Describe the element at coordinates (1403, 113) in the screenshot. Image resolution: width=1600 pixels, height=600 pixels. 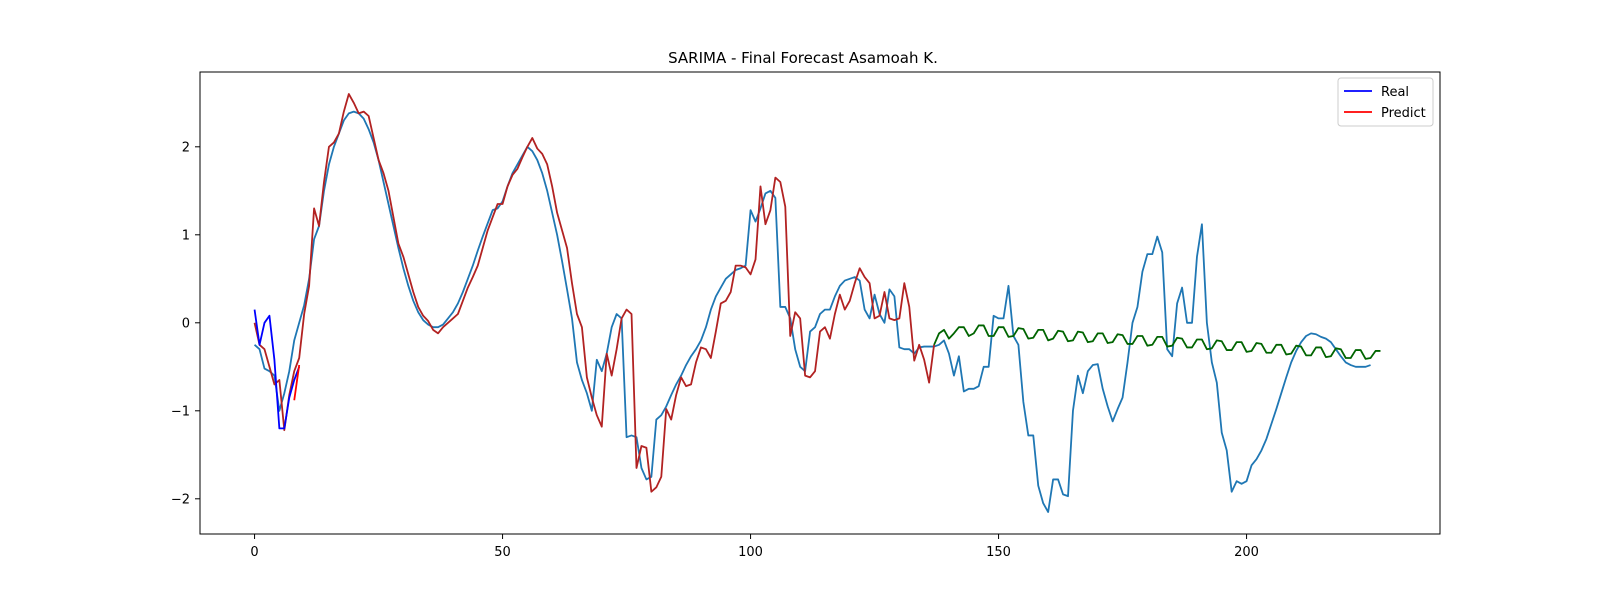
I see `legend-label-predict: Predict` at that location.